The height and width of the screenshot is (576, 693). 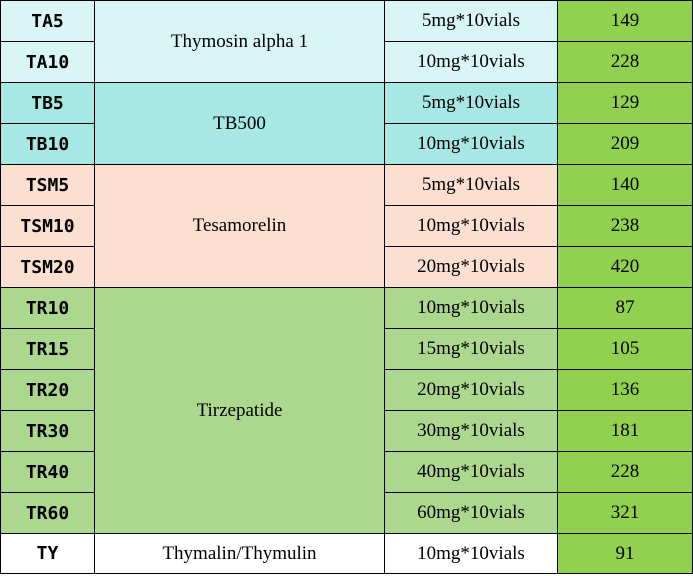 I want to click on table-row: TSM20 20mg*10vials 420, so click(x=346, y=267).